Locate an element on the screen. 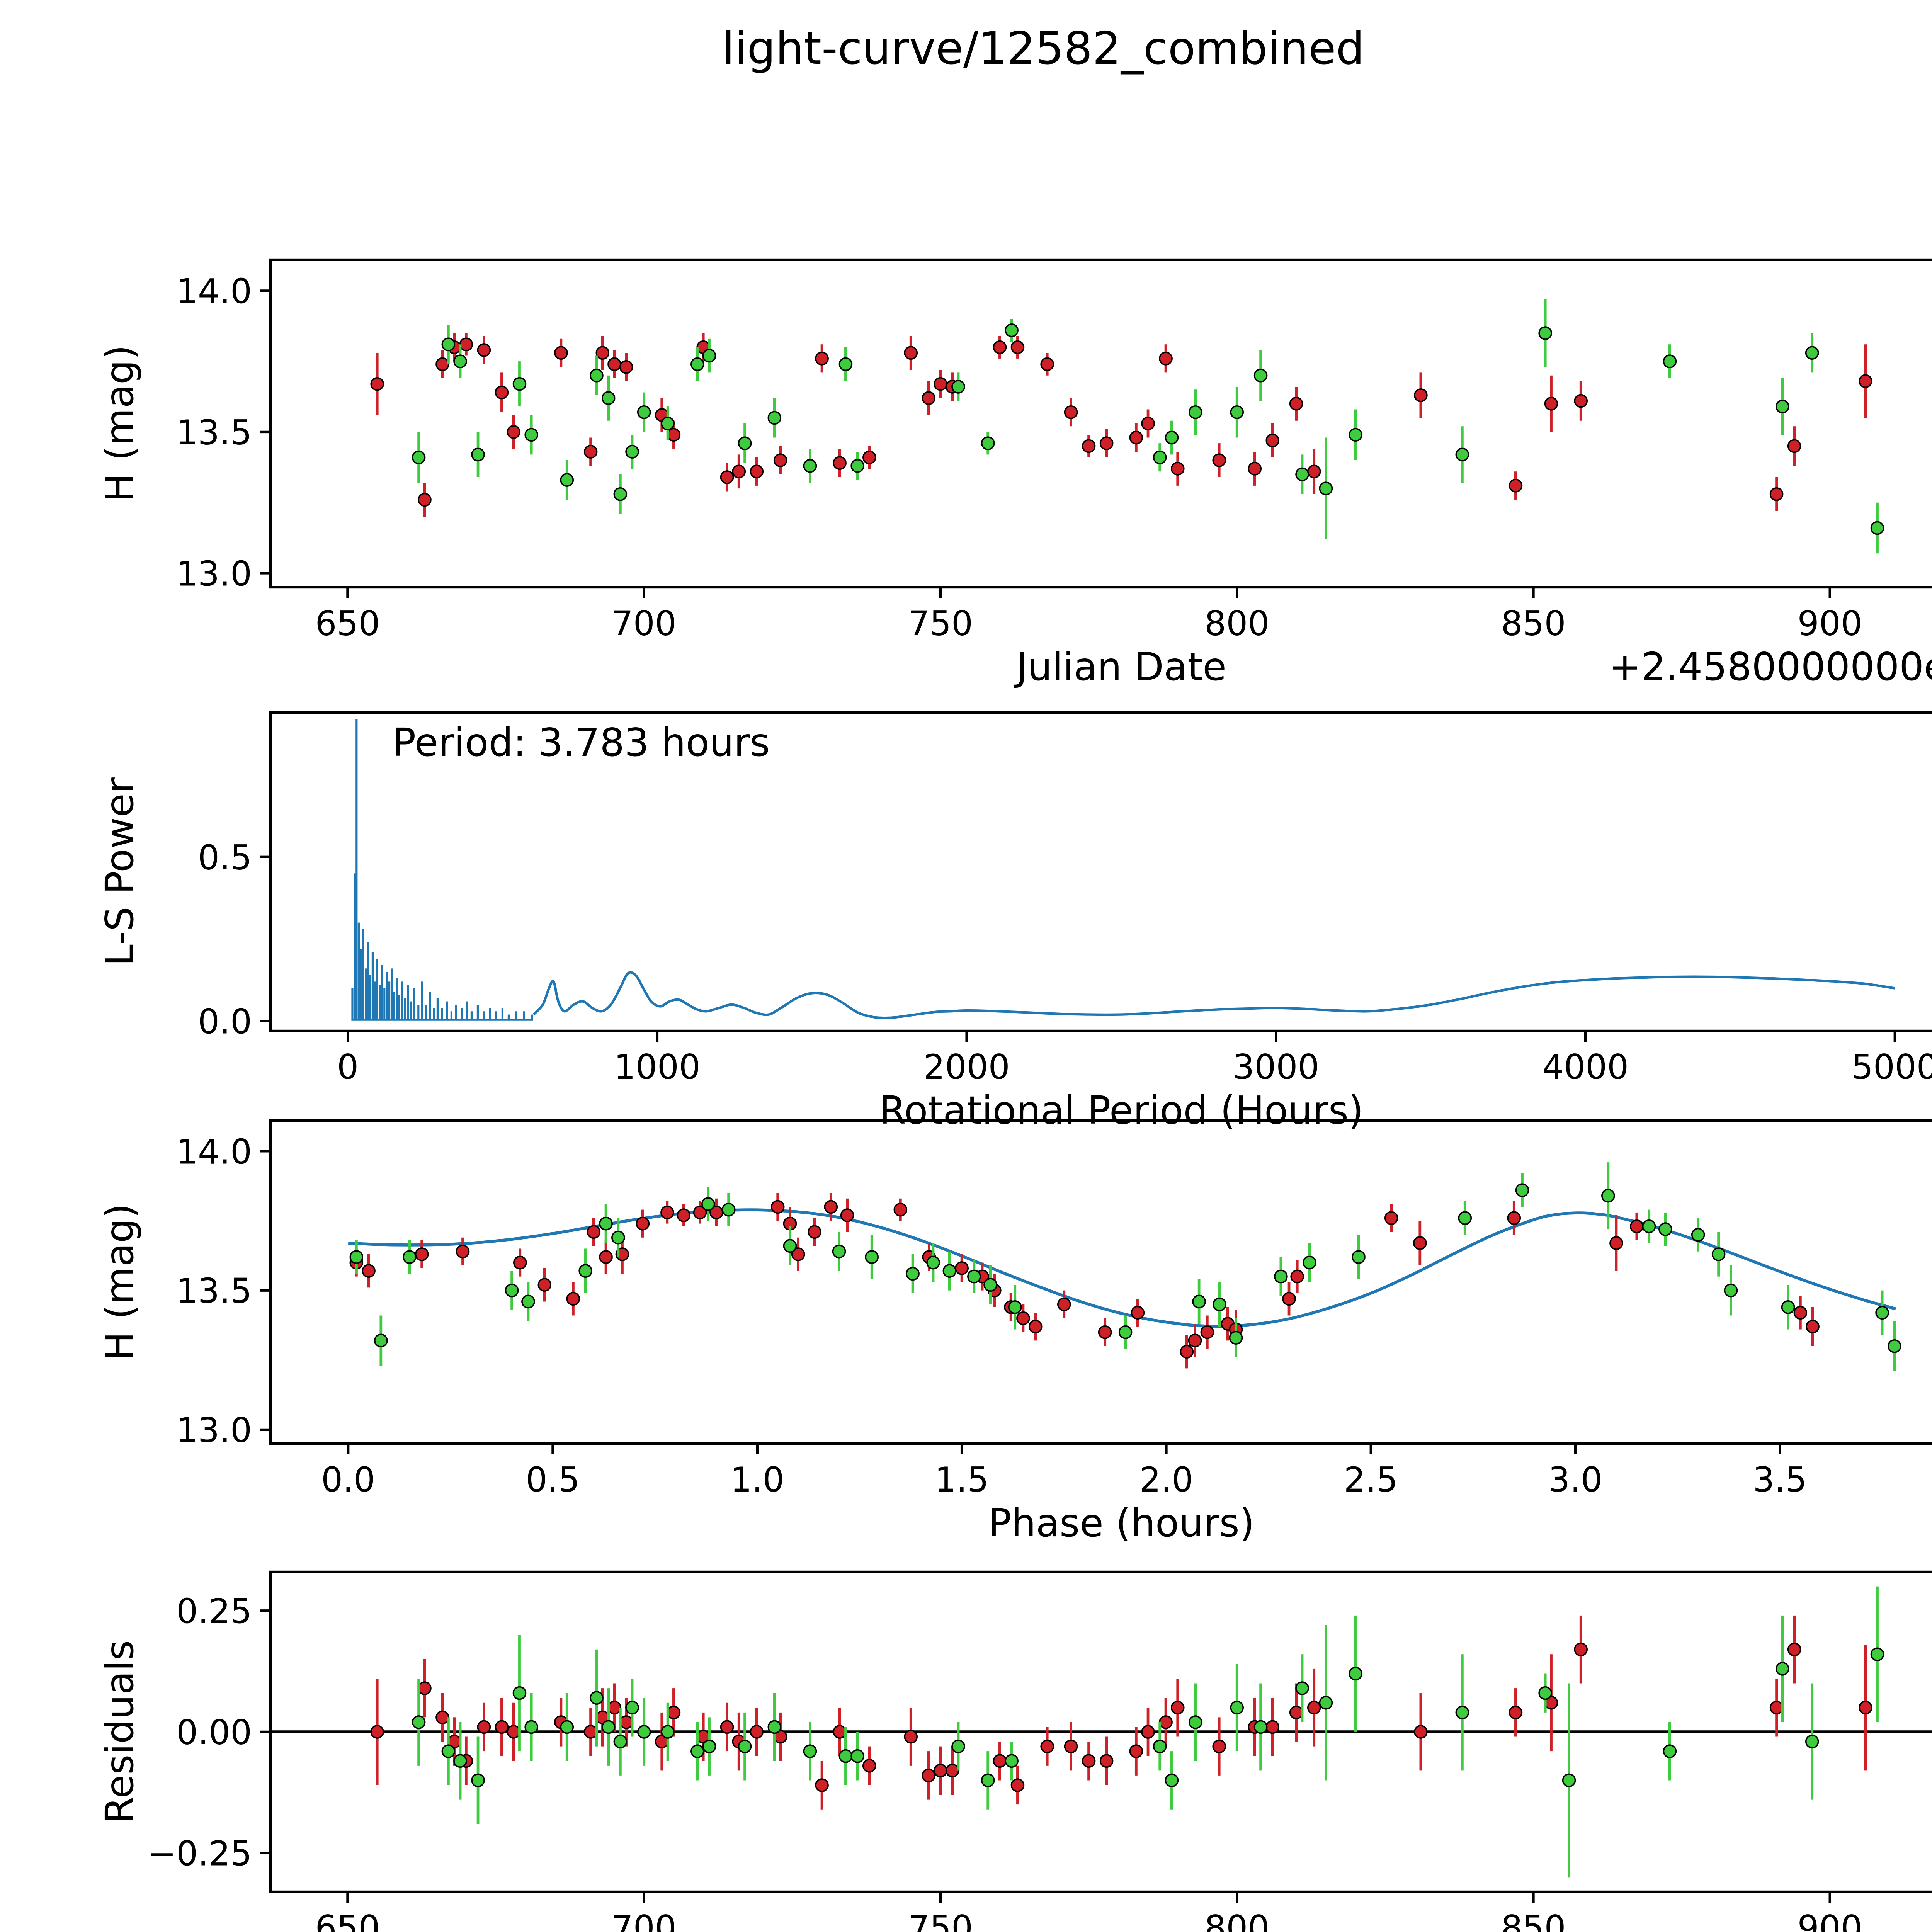  x-tick-label: 3000 is located at coordinates (1276, 1067).